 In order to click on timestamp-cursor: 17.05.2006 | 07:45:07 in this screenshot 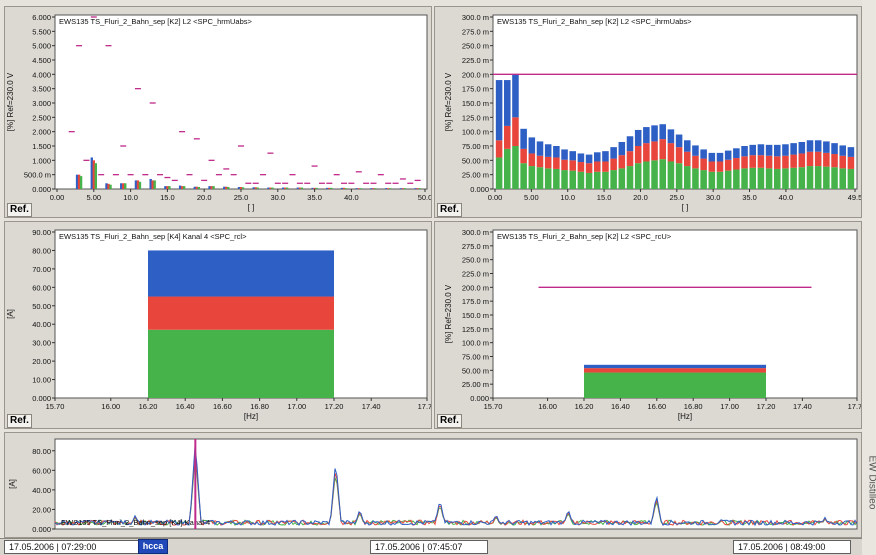, I will do `click(429, 547)`.